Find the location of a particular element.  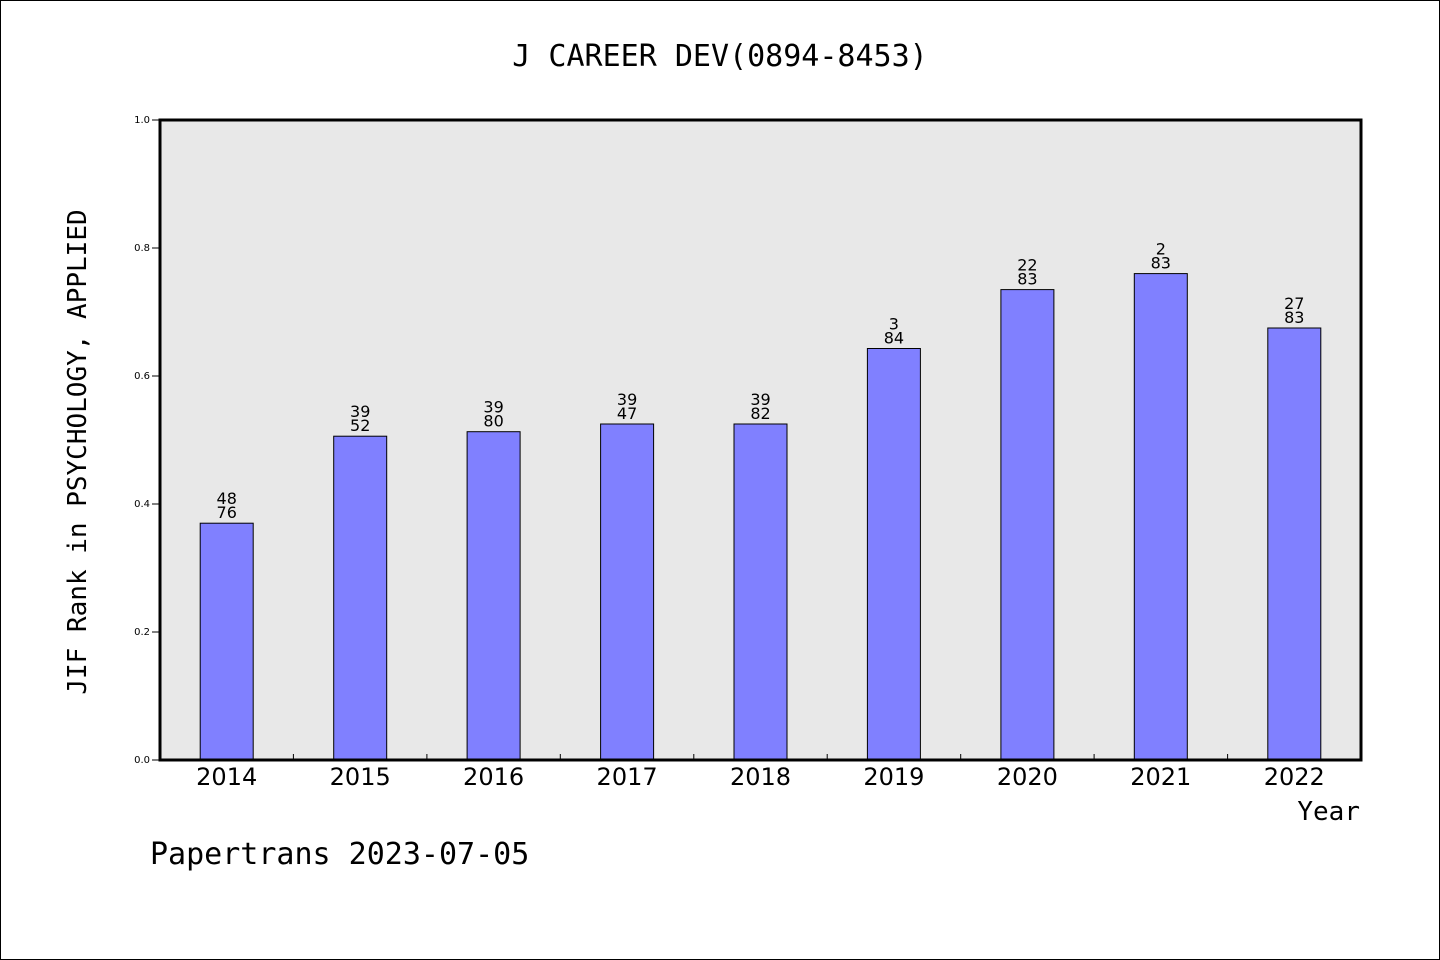

x-tick-label-2022: 2022 is located at coordinates (1294, 777).